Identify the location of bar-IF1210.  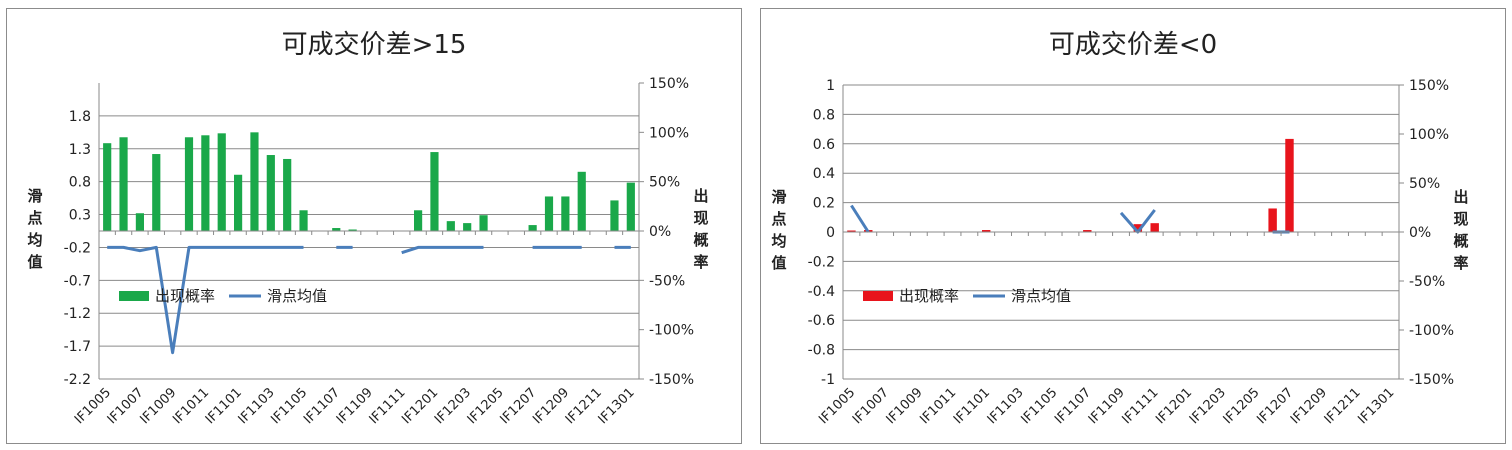
(581, 201).